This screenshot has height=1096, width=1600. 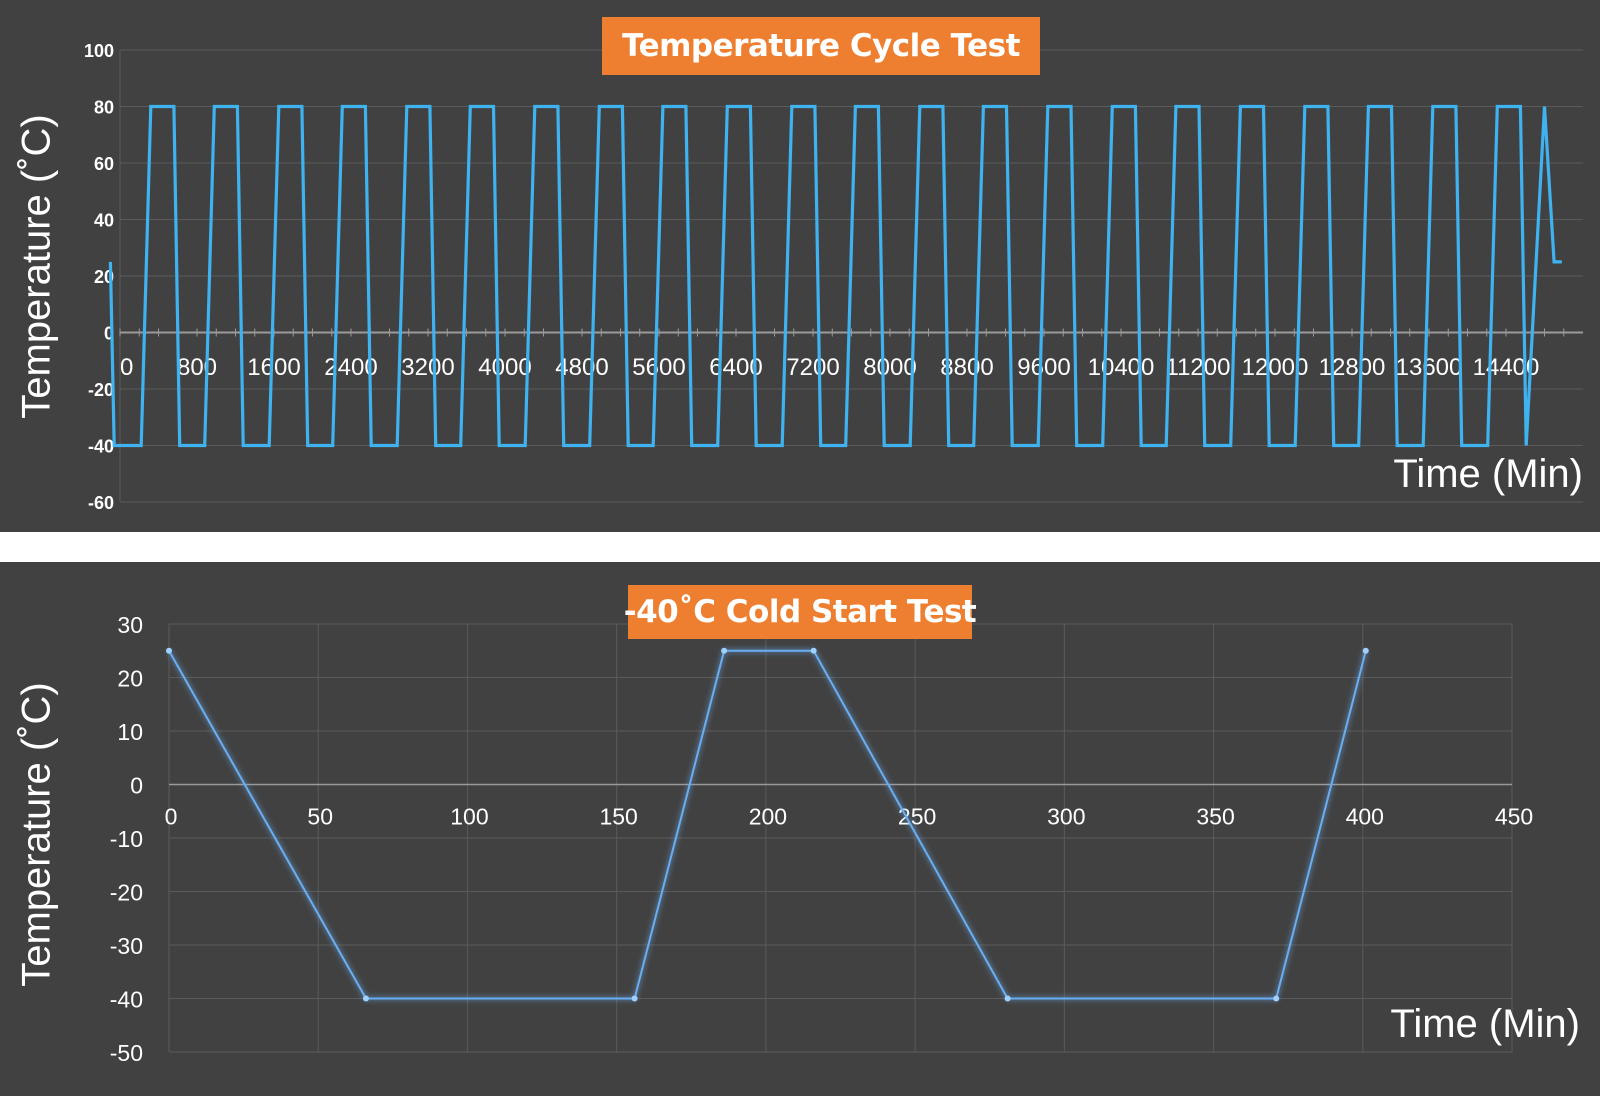 What do you see at coordinates (469, 817) in the screenshot?
I see `cold-x-tick-label: 100` at bounding box center [469, 817].